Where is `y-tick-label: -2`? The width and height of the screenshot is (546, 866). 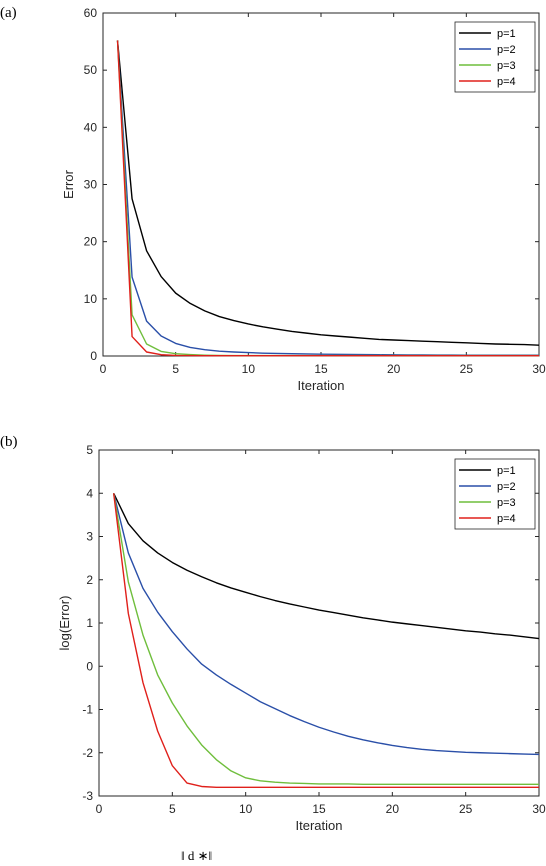
y-tick-label: -2 is located at coordinates (87, 753).